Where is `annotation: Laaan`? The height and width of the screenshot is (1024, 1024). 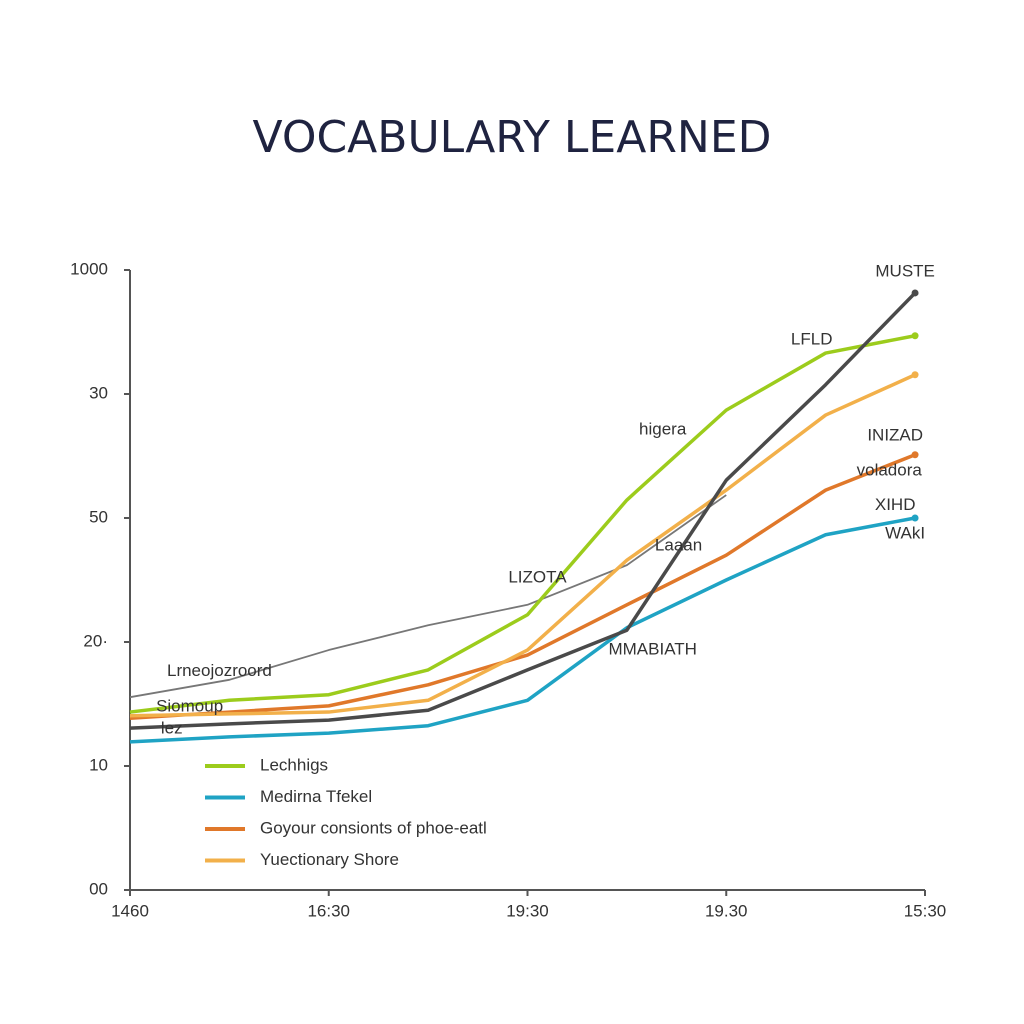
annotation: Laaan is located at coordinates (678, 544).